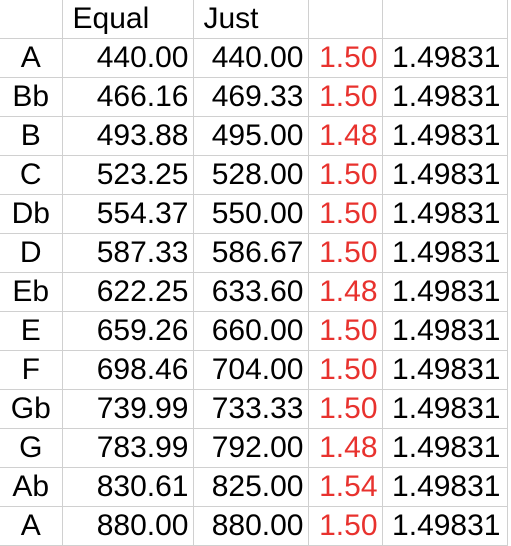  What do you see at coordinates (251, 370) in the screenshot?
I see `just-freq-cell: 704.00` at bounding box center [251, 370].